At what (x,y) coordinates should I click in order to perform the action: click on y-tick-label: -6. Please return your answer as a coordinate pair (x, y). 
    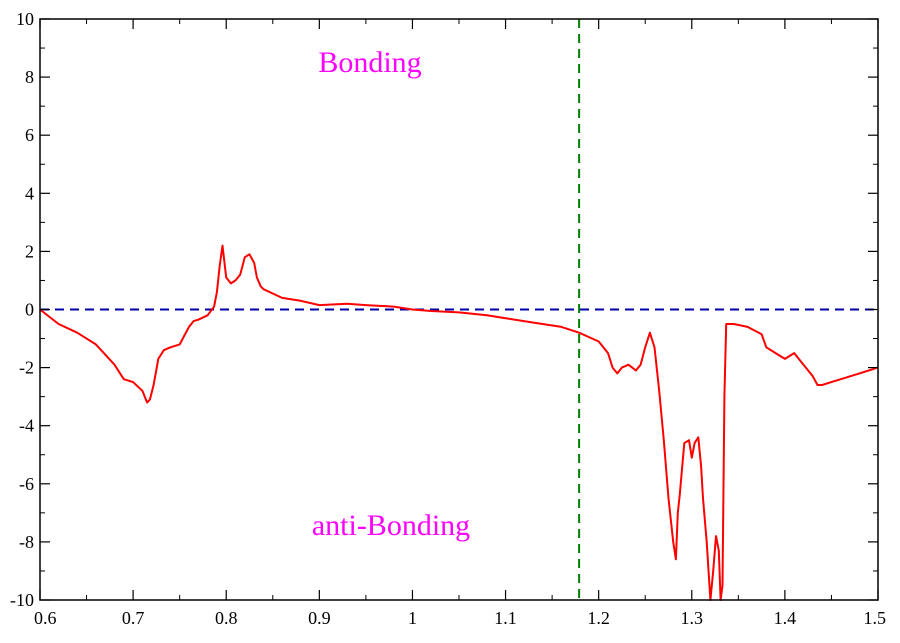
    Looking at the image, I should click on (26, 484).